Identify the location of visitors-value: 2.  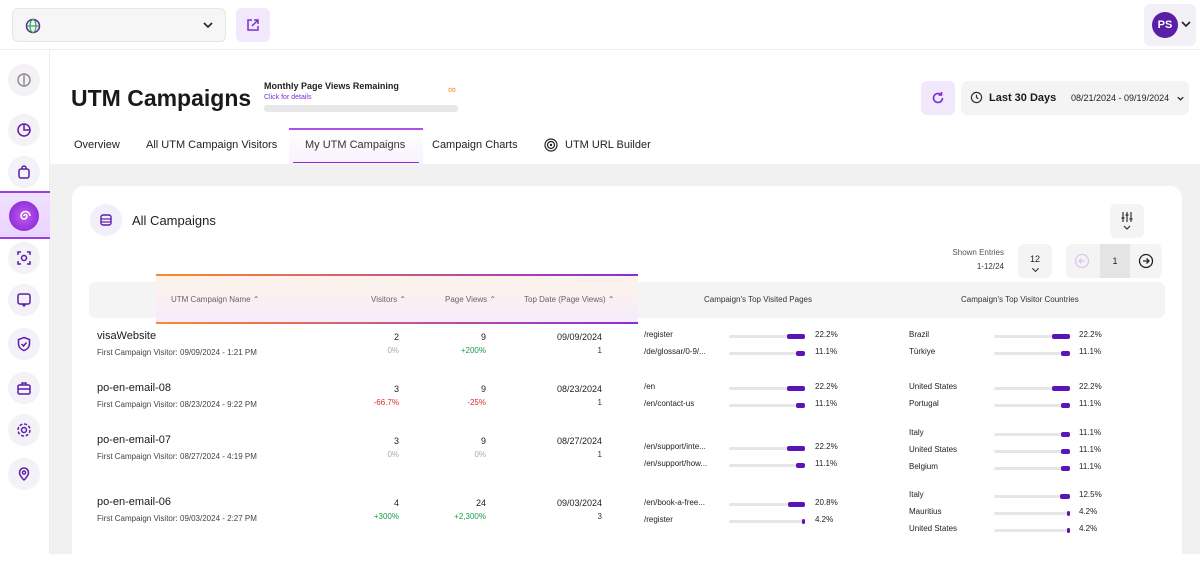
(396, 337).